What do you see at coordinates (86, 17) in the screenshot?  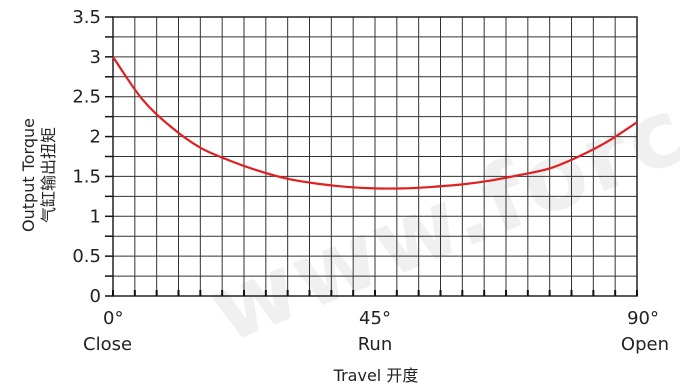 I see `y-tick-label: 3.5` at bounding box center [86, 17].